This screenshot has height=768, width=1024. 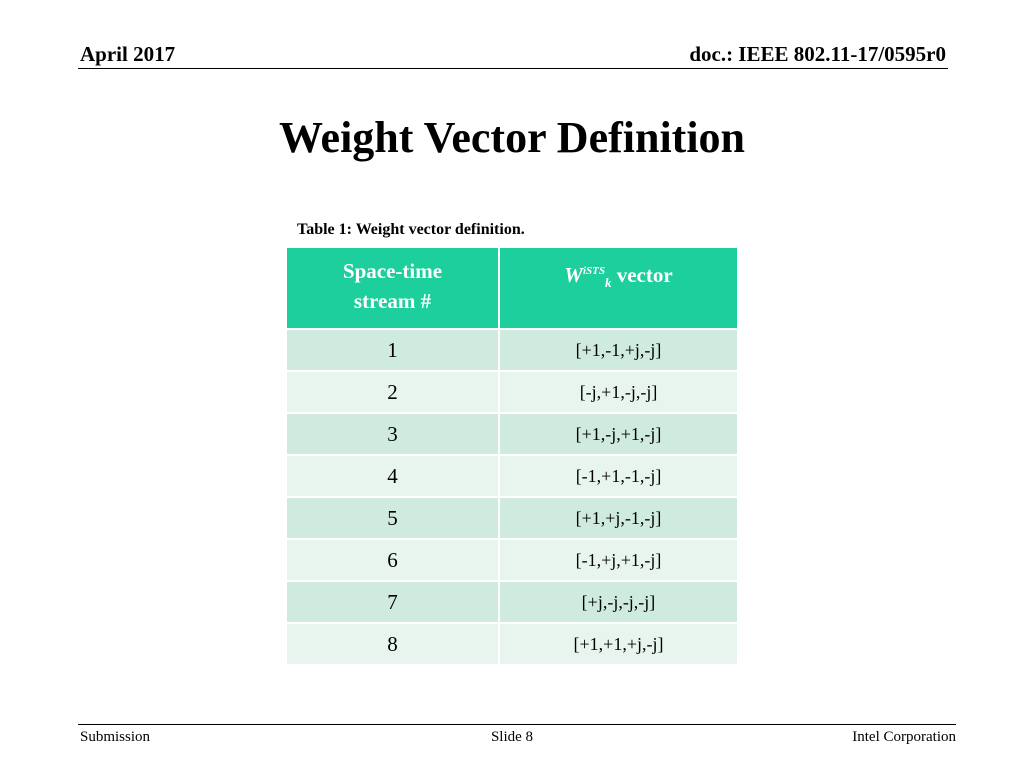 I want to click on footer-slide-number: Slide 8, so click(x=512, y=737).